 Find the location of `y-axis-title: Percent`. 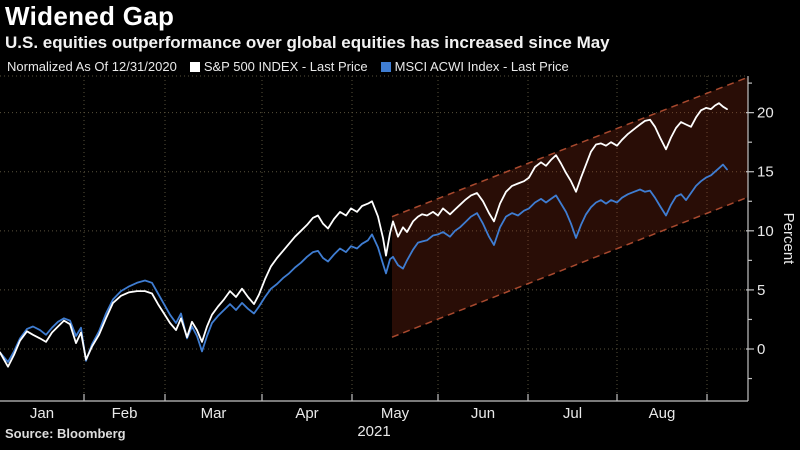

y-axis-title: Percent is located at coordinates (788, 239).